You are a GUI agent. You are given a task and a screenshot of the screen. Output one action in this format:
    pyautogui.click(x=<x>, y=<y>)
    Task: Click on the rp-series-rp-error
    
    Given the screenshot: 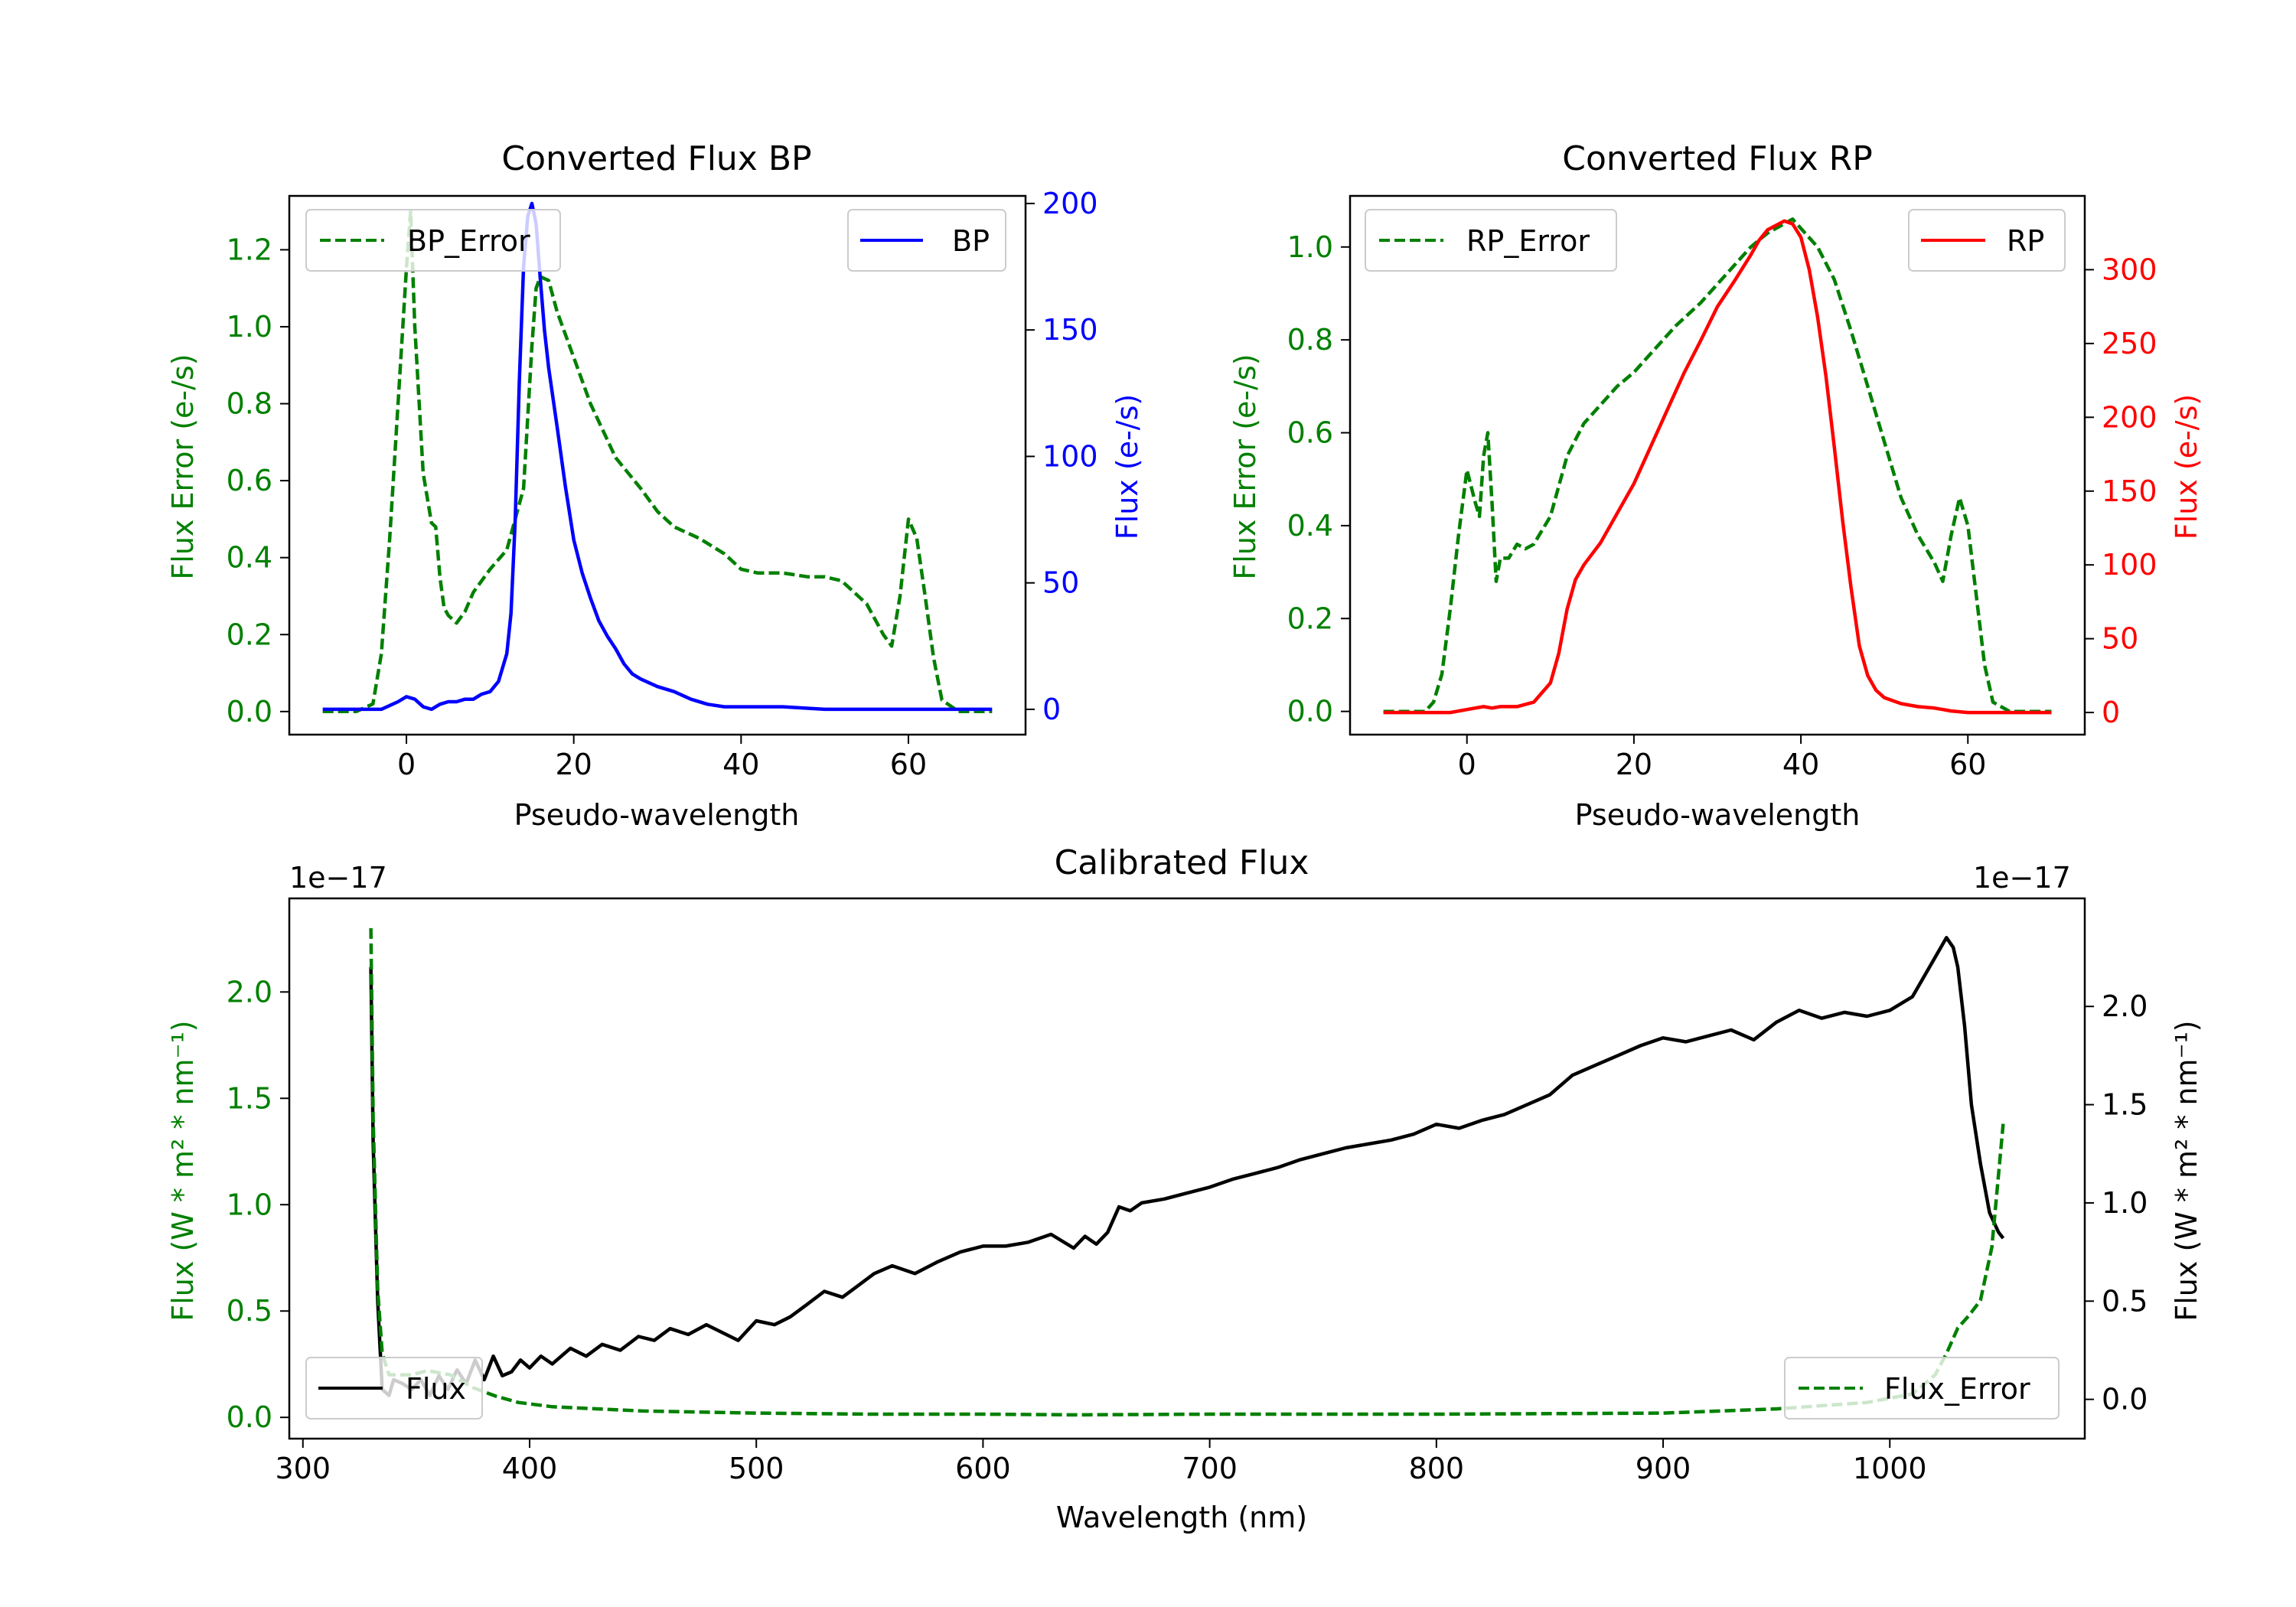 What is the action you would take?
    pyautogui.click(x=1717, y=465)
    